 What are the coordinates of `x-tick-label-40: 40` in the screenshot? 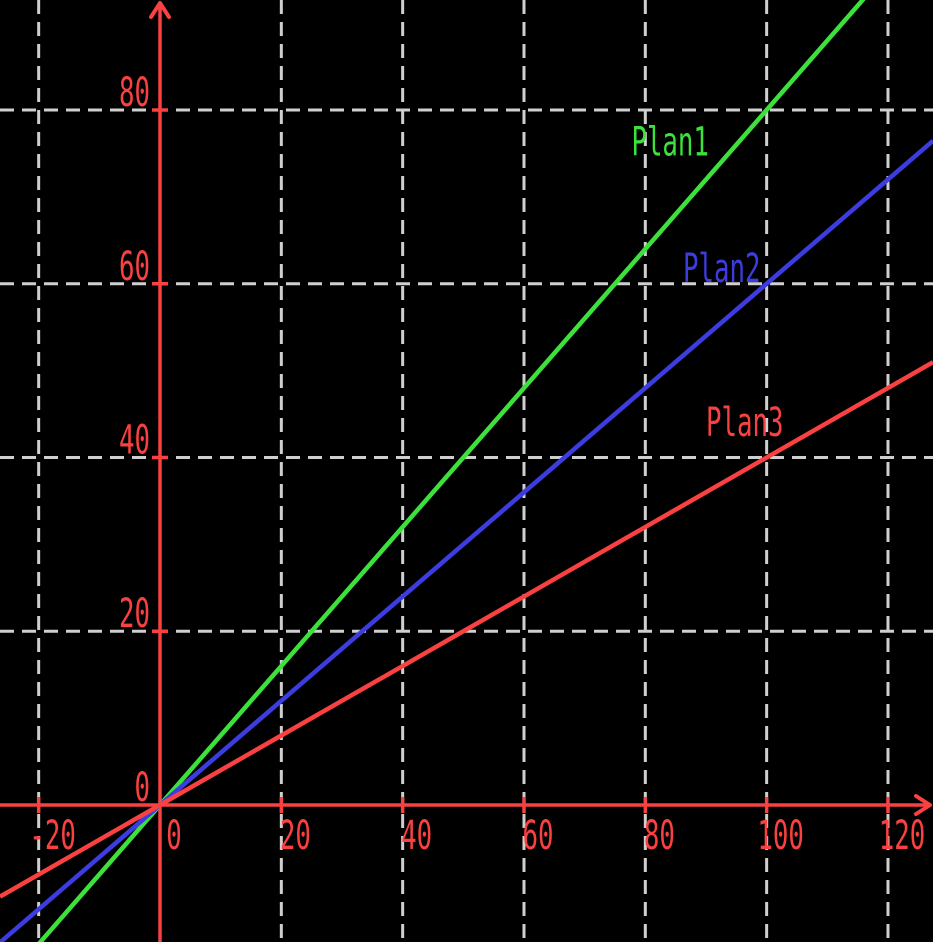 It's located at (416, 836).